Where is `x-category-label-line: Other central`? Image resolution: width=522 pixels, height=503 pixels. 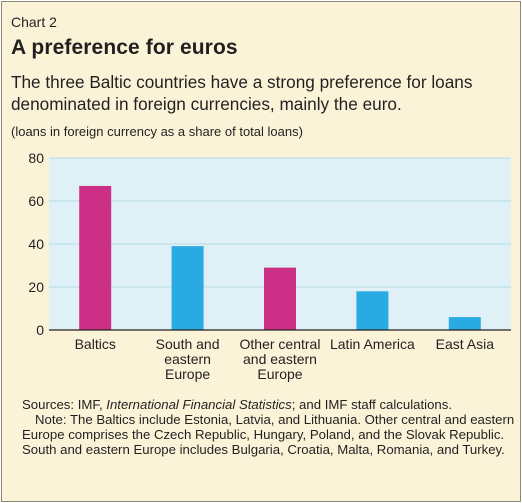
x-category-label-line: Other central is located at coordinates (280, 344).